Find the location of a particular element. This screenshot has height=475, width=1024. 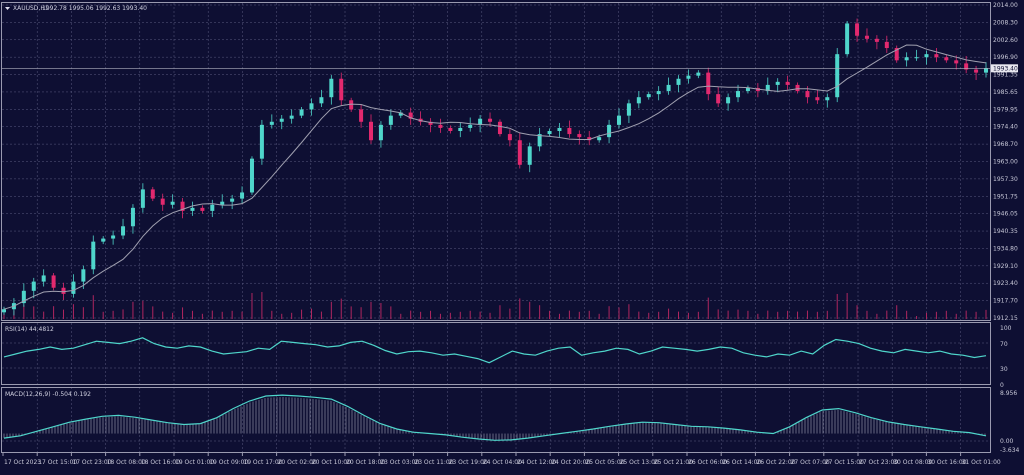

time-tick-label: 18 Oct 08:00 is located at coordinates (126, 462).